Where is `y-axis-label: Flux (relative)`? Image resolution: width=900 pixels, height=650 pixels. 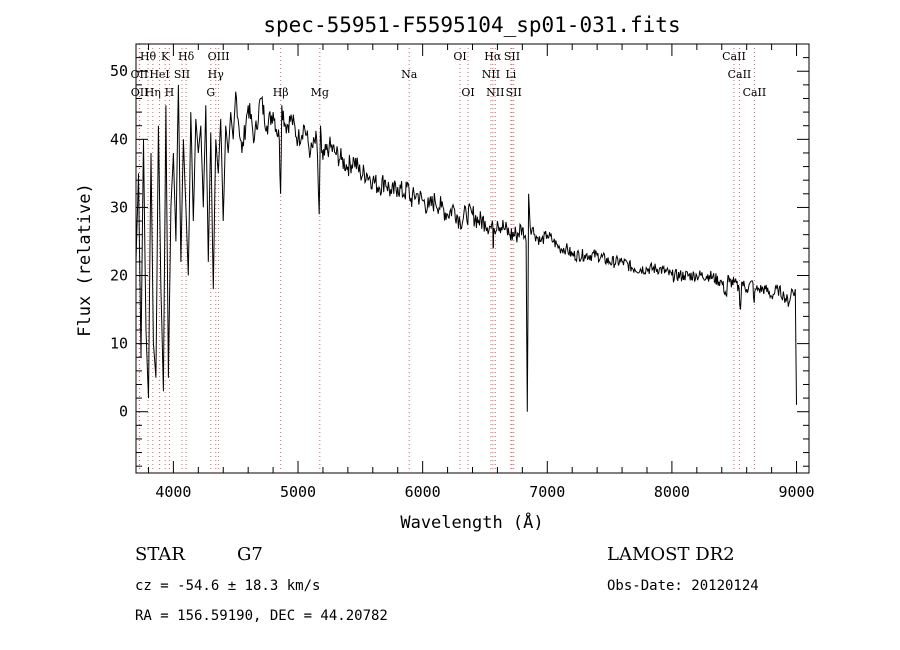 y-axis-label: Flux (relative) is located at coordinates (85, 260).